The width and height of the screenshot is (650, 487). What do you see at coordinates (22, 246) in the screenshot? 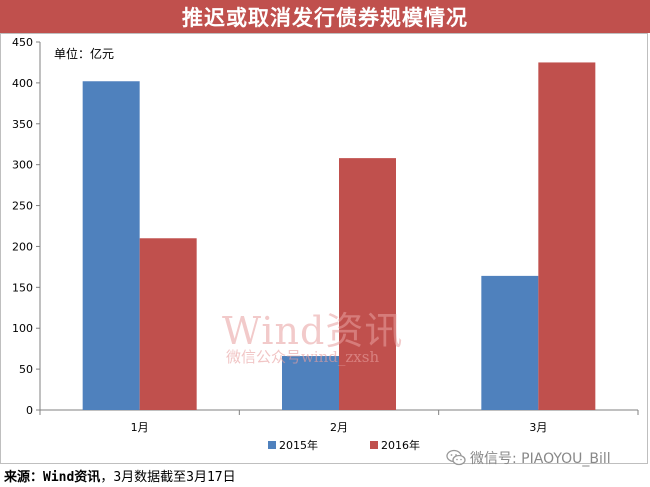
I see `y-tick-label: 200` at bounding box center [22, 246].